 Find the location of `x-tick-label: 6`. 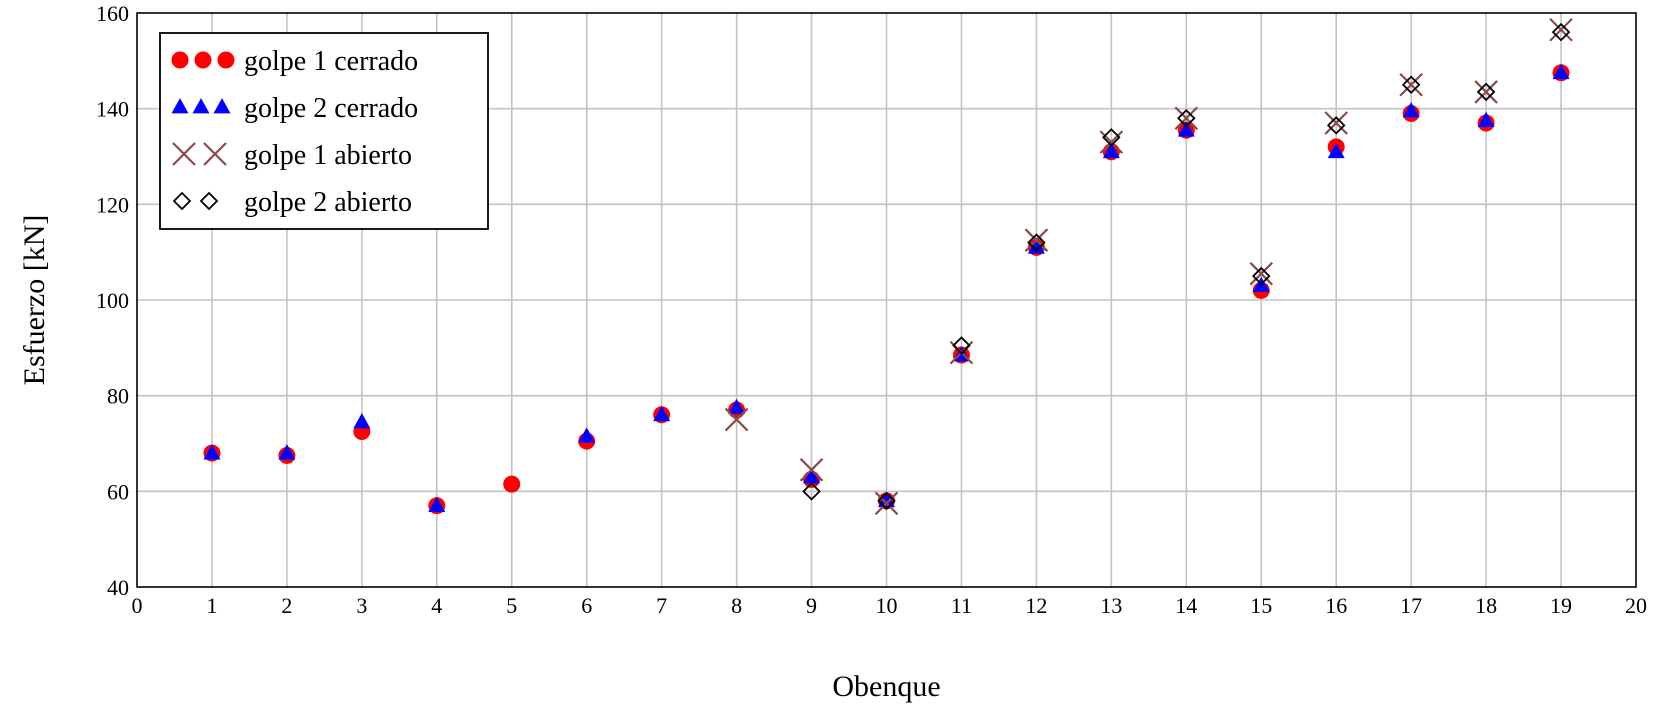

x-tick-label: 6 is located at coordinates (586, 605).